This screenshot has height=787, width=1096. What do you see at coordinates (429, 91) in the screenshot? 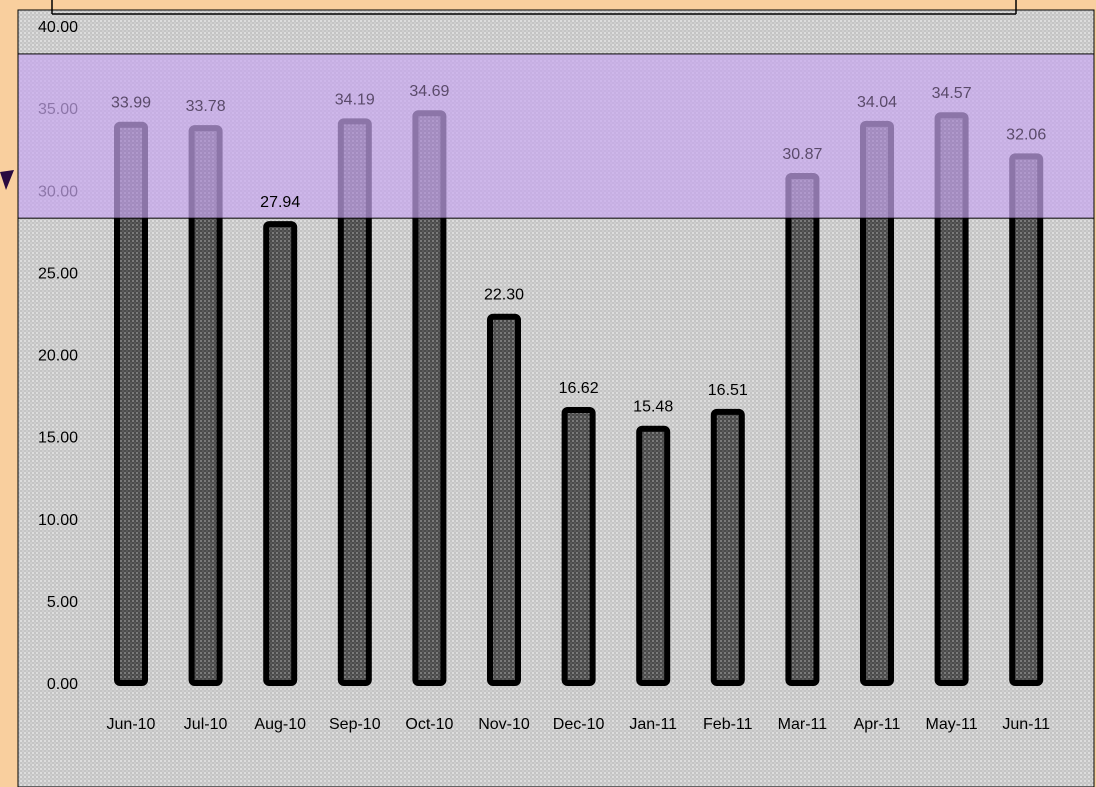
I see `data-label: 34.69` at bounding box center [429, 91].